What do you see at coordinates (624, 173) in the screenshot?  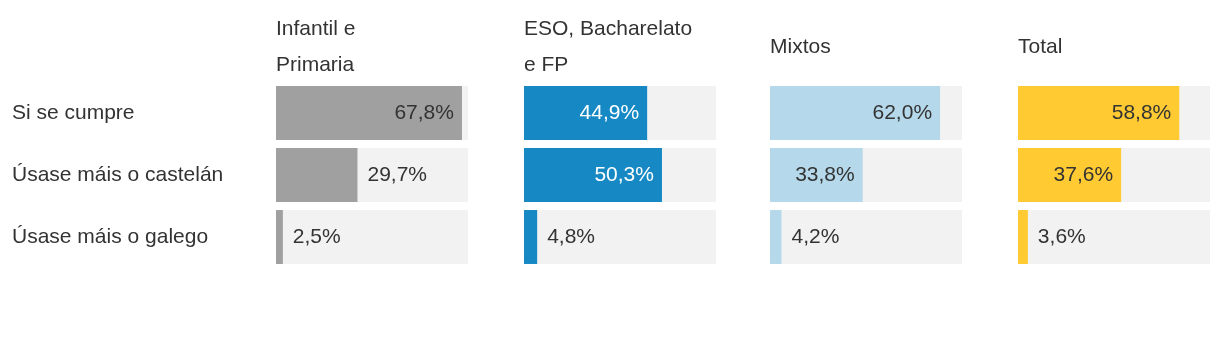 I see `data-label: 50,3%` at bounding box center [624, 173].